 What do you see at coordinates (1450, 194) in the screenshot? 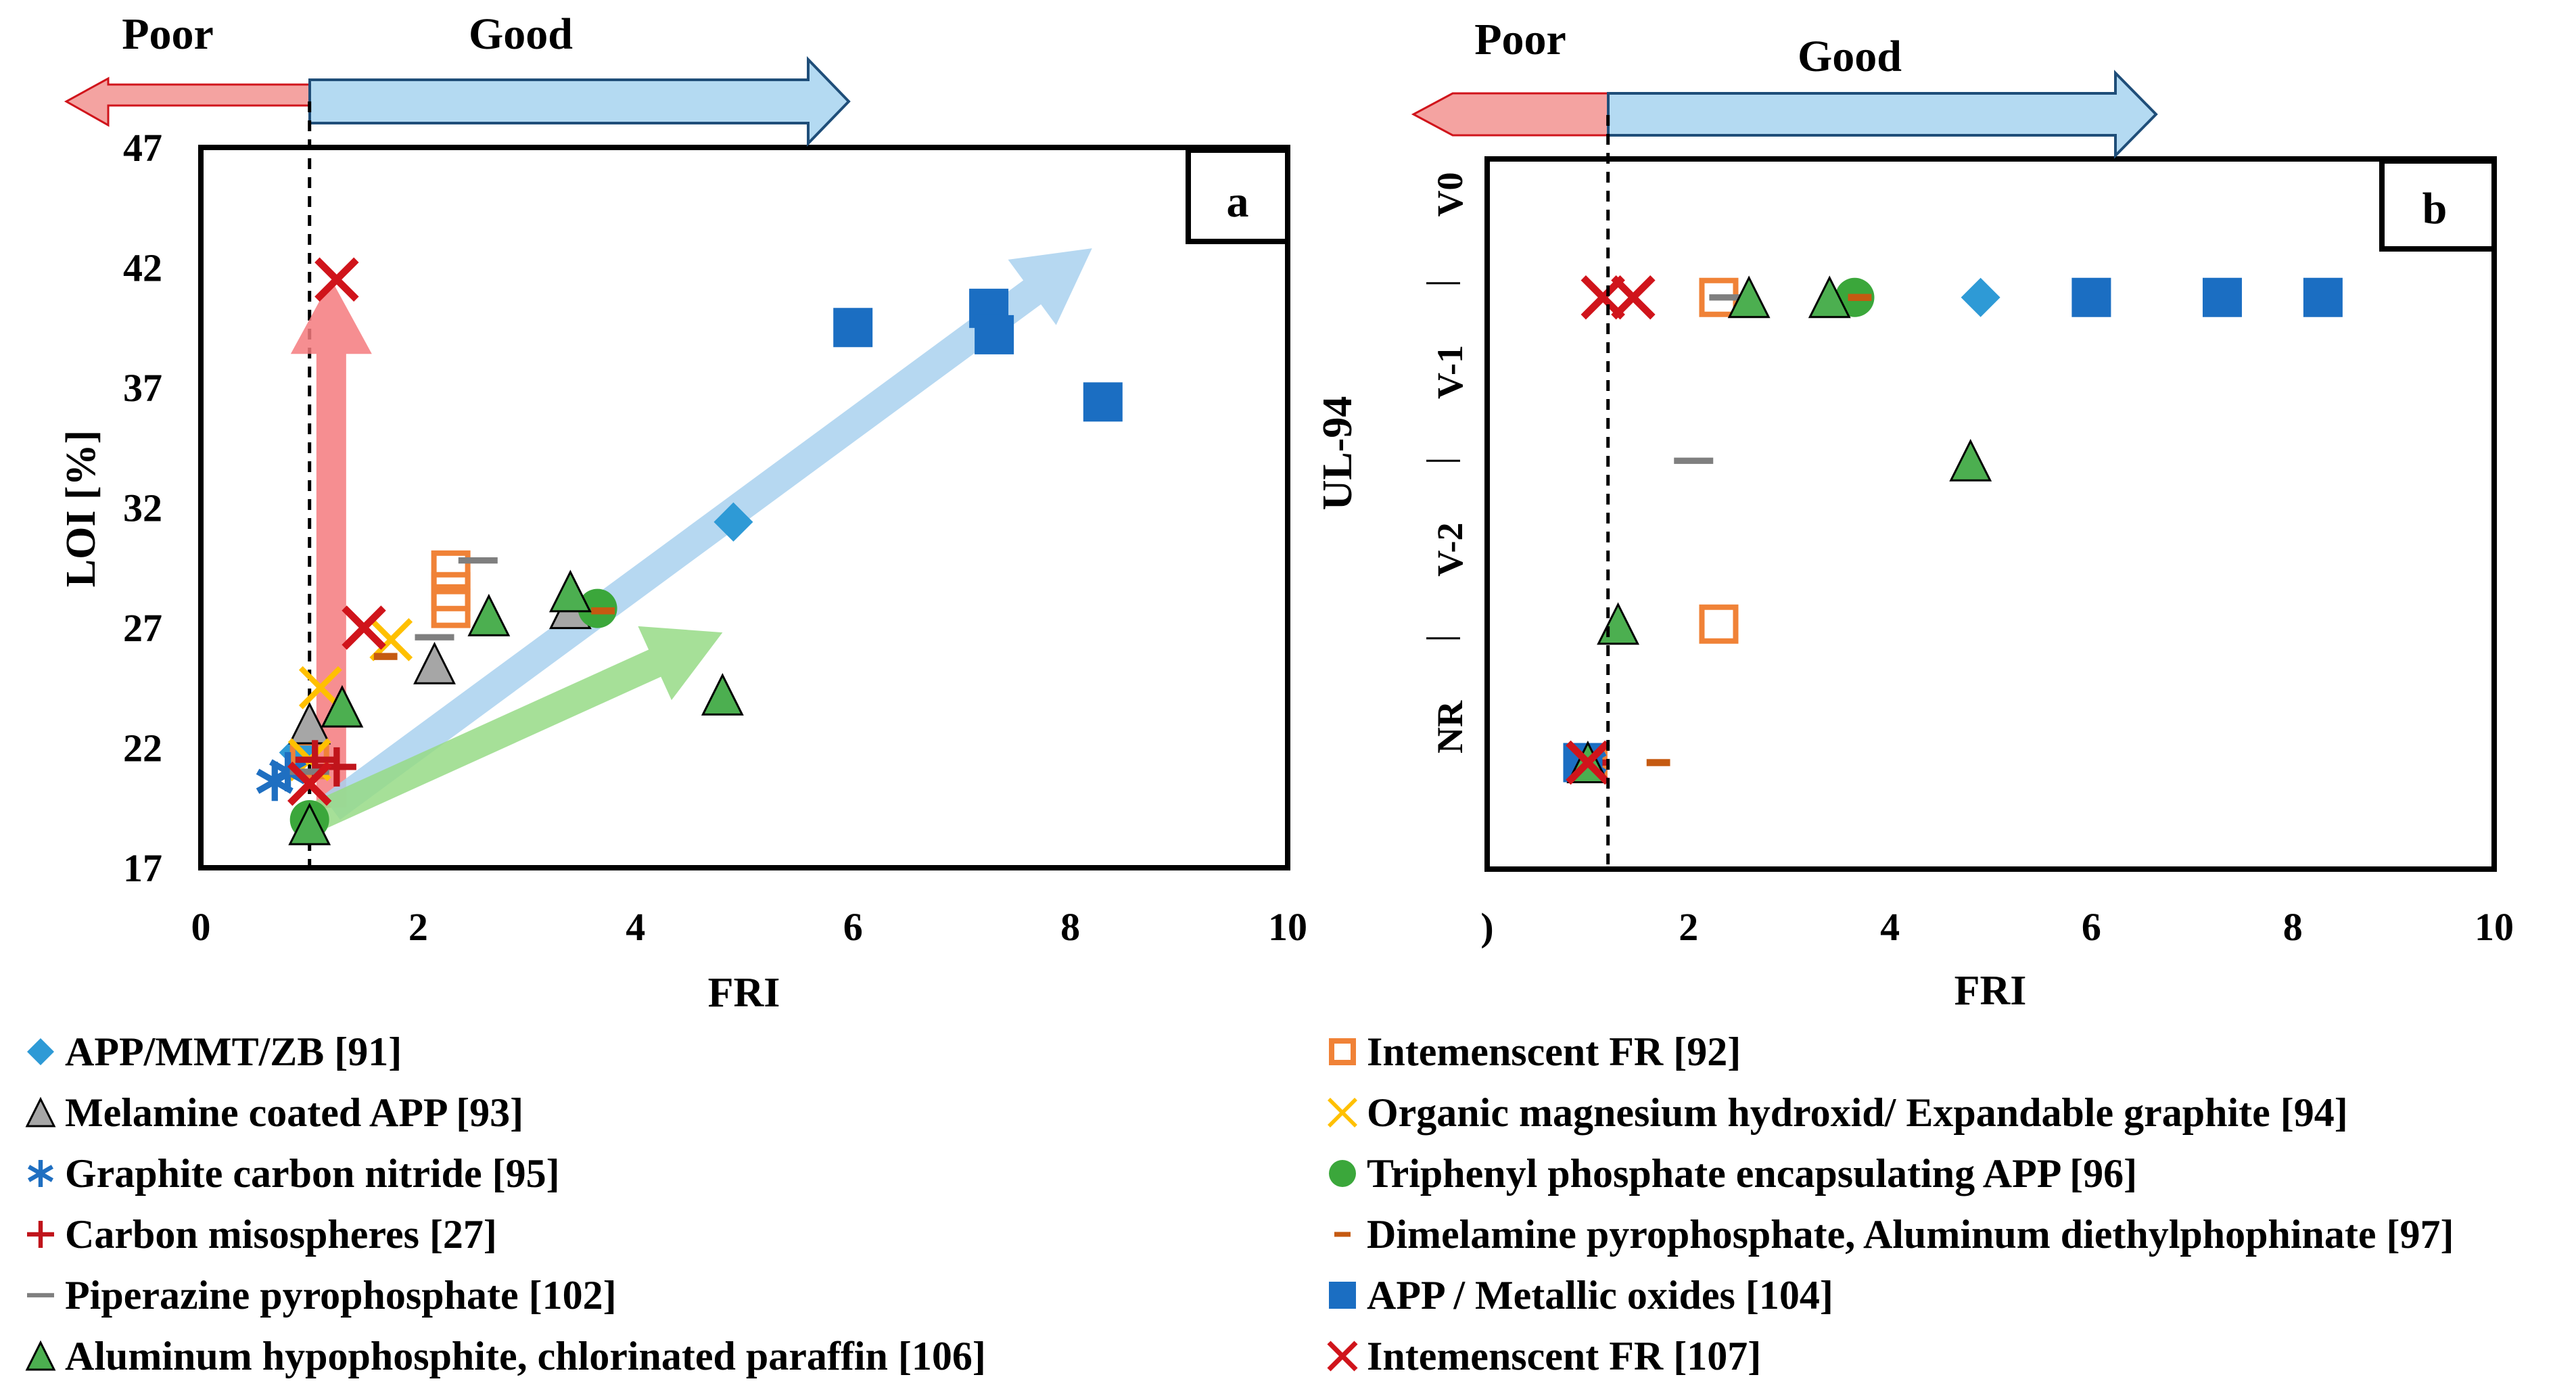
I see `panel-b-y-category-label: V0` at bounding box center [1450, 194].